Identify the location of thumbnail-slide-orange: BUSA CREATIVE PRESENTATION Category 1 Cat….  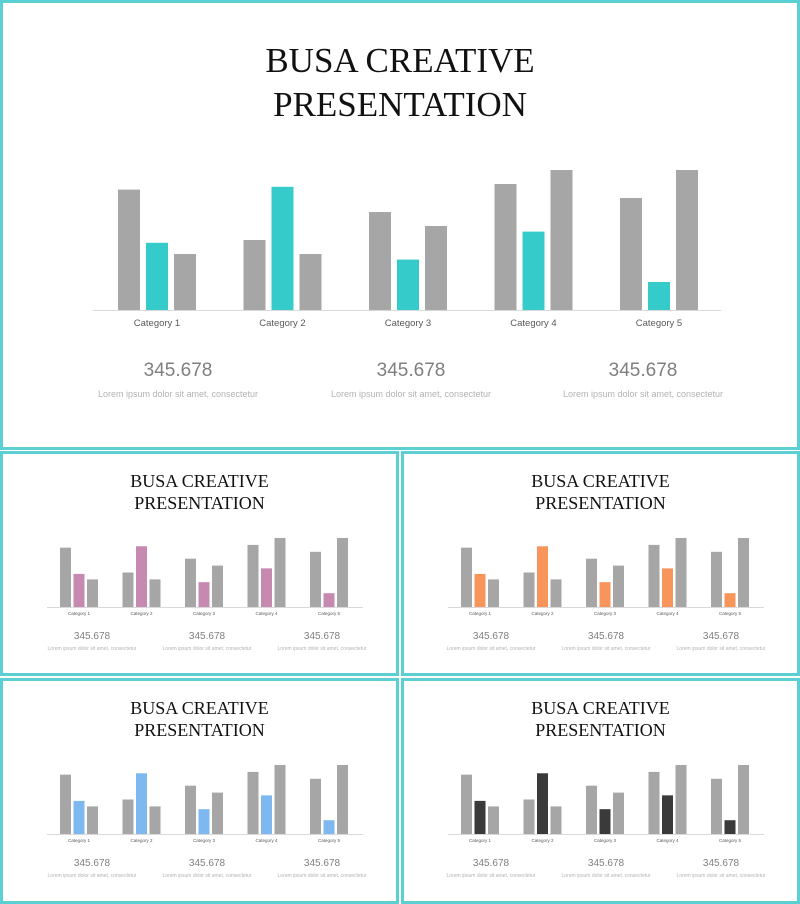
(600, 563).